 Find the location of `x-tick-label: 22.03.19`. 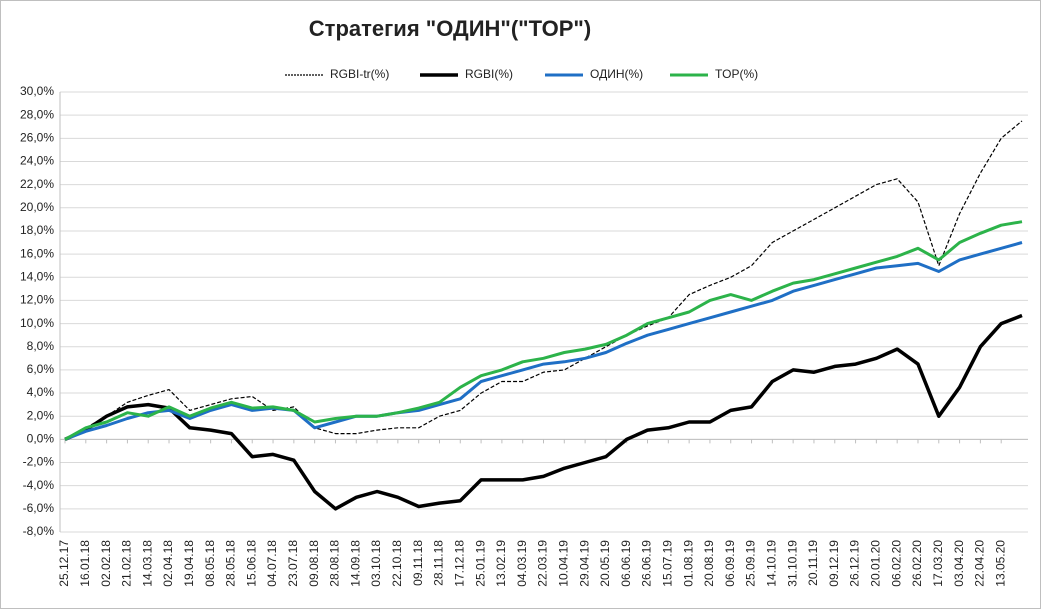

x-tick-label: 22.03.19 is located at coordinates (543, 563).